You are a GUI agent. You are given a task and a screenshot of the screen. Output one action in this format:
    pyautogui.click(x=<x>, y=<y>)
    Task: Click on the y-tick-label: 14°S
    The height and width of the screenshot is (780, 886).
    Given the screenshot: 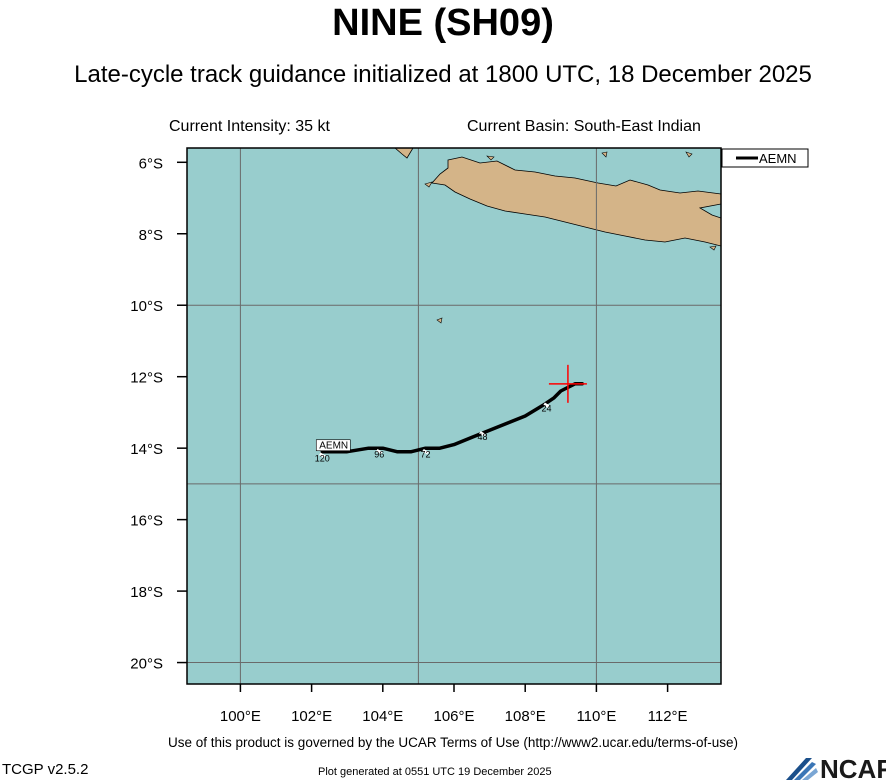 What is the action you would take?
    pyautogui.click(x=146, y=449)
    